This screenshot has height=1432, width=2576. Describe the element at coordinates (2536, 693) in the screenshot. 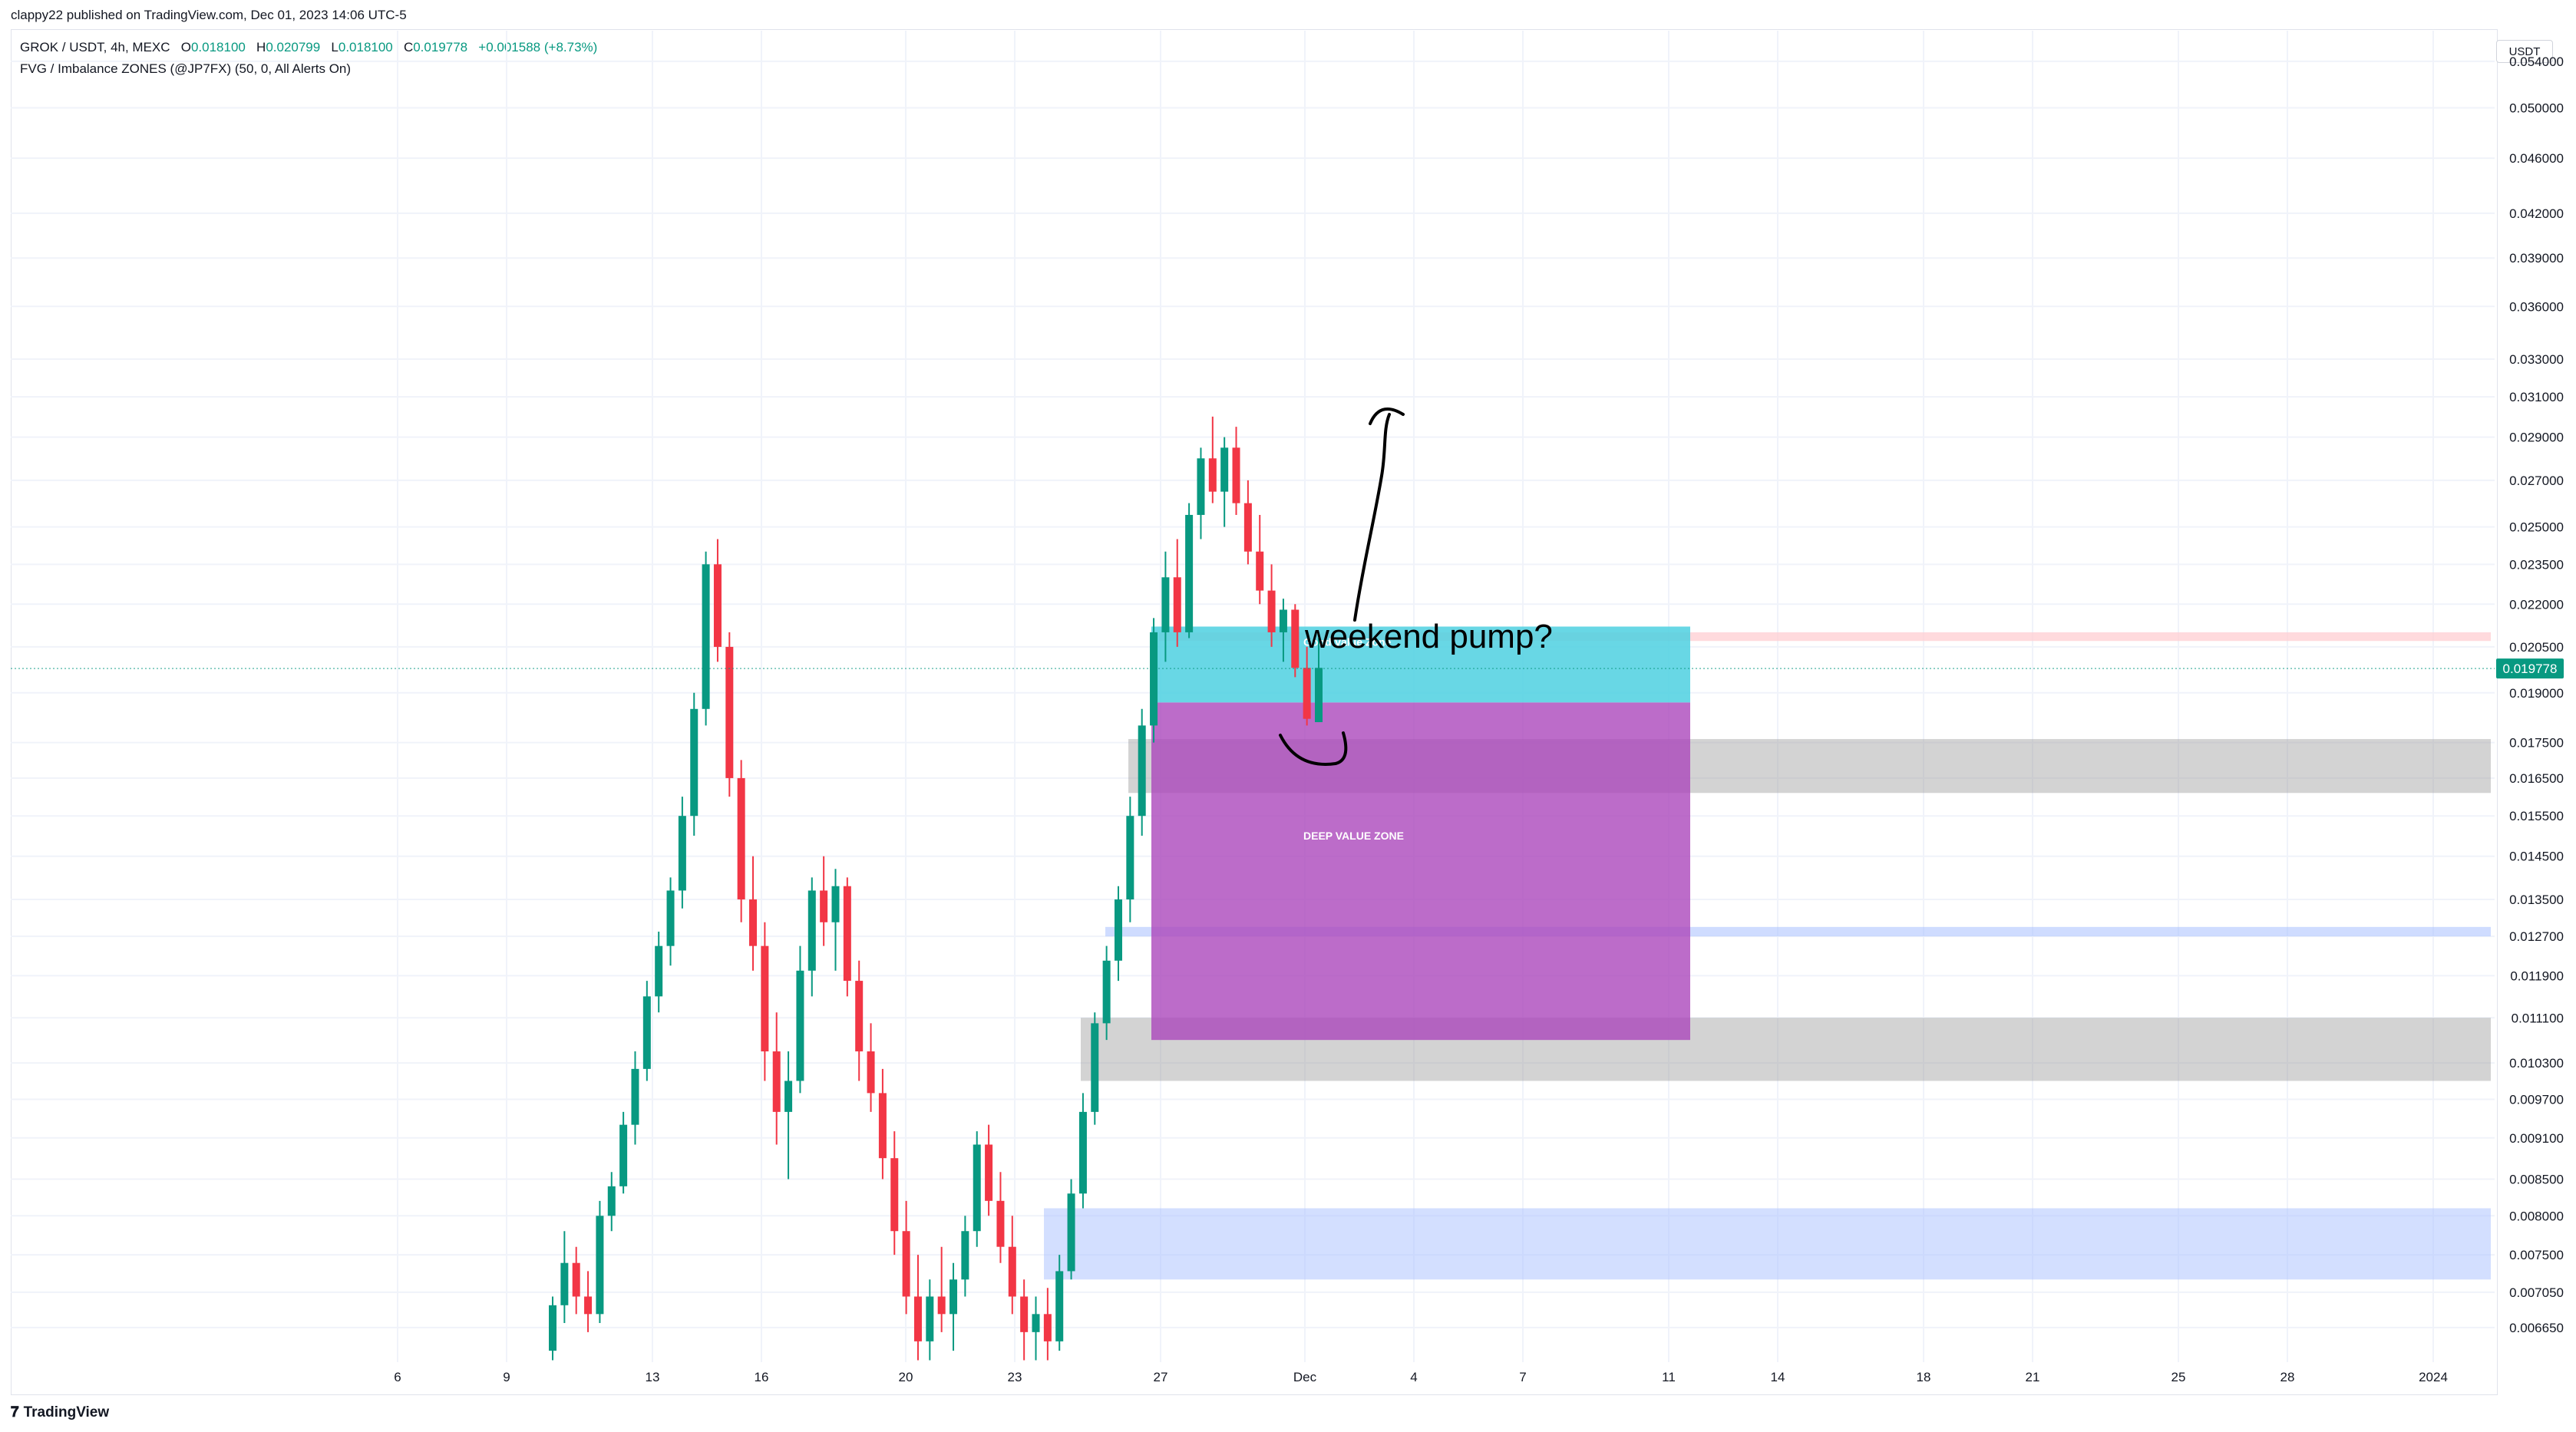

I see `y-tick-label: 0.019000` at that location.